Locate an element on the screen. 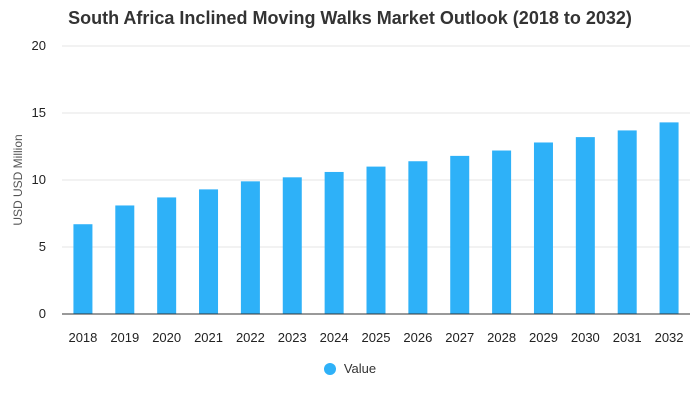  x-tick-label: 2032 is located at coordinates (669, 337).